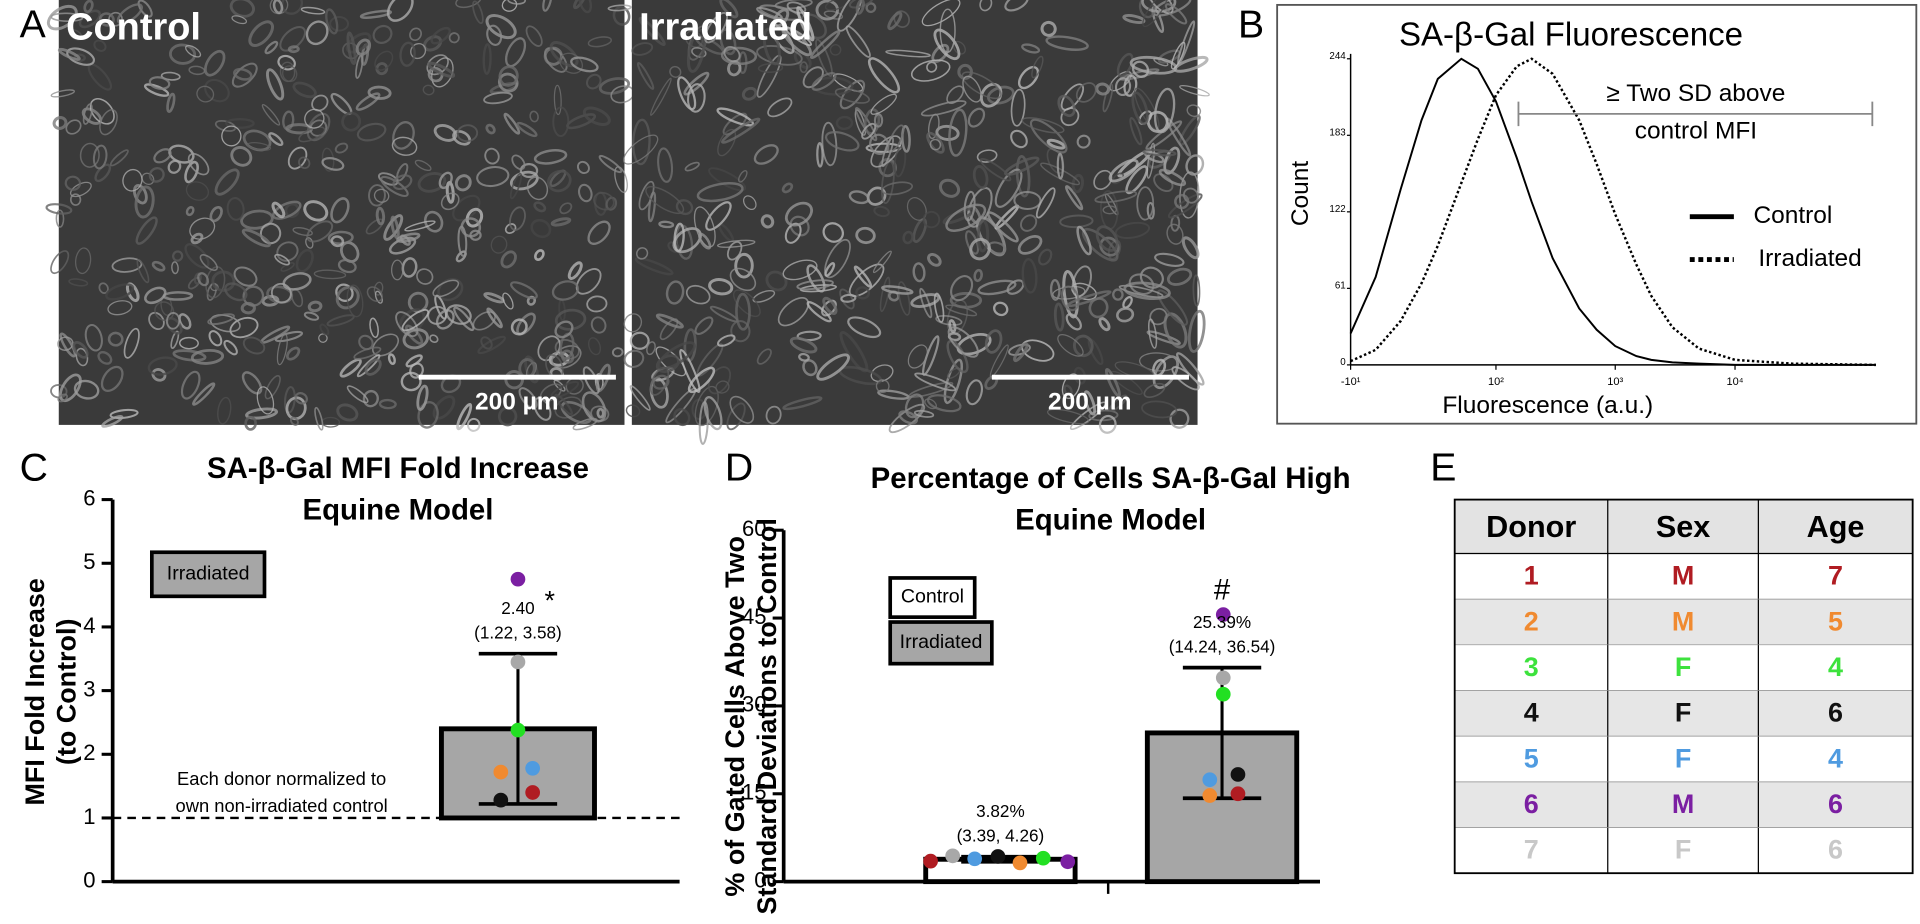 The image size is (1920, 924). I want to click on micrograph-background, so click(341, 212).